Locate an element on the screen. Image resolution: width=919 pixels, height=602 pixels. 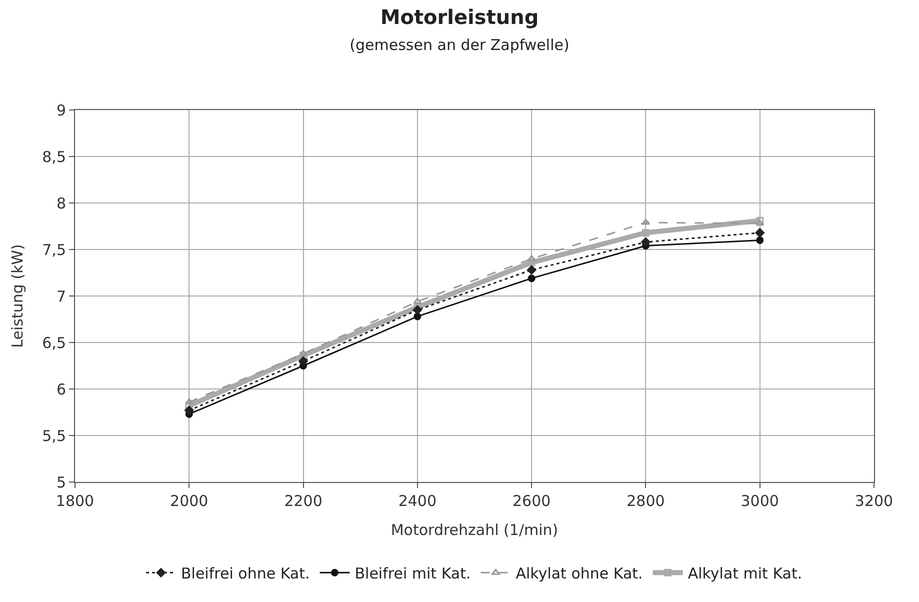
legend-label: Alkylat mit Kat. is located at coordinates (745, 573).